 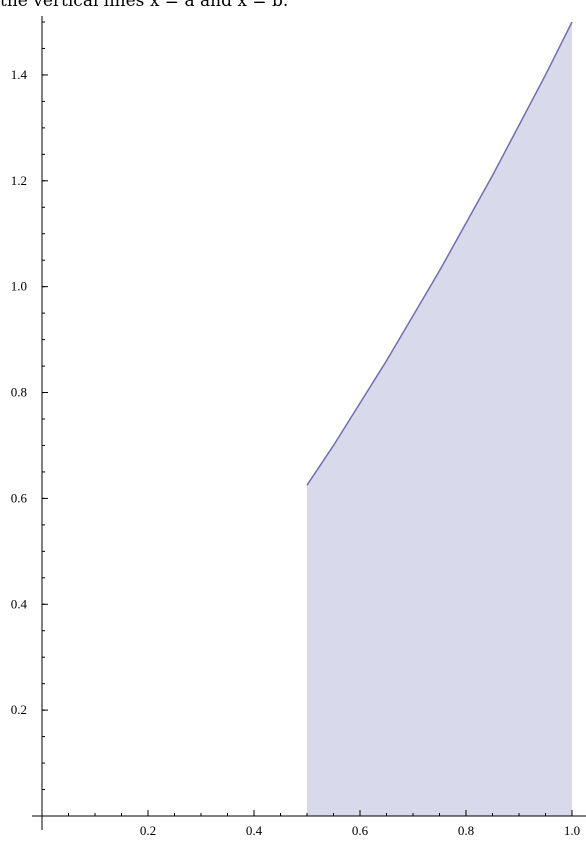 What do you see at coordinates (19, 603) in the screenshot?
I see `y-tick-label: 0.4` at bounding box center [19, 603].